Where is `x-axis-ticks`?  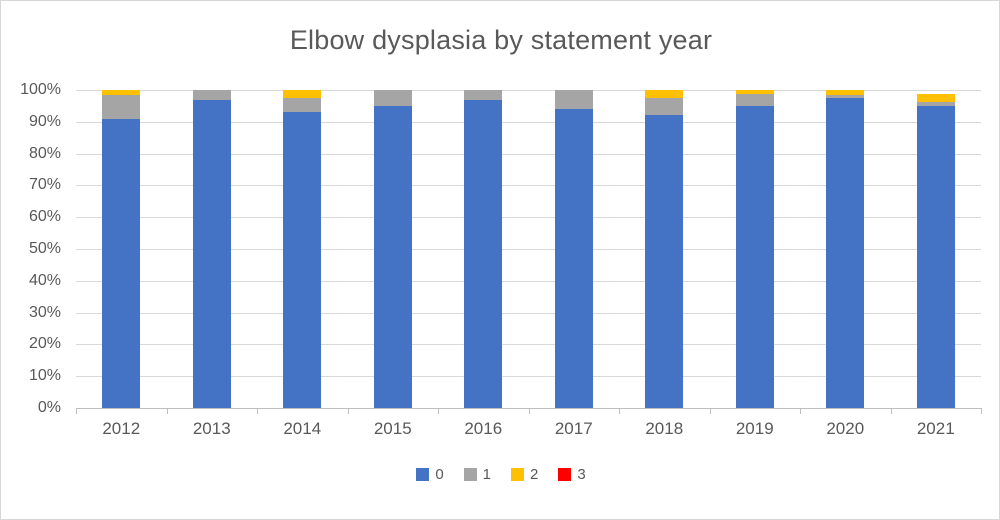
x-axis-ticks is located at coordinates (529, 411).